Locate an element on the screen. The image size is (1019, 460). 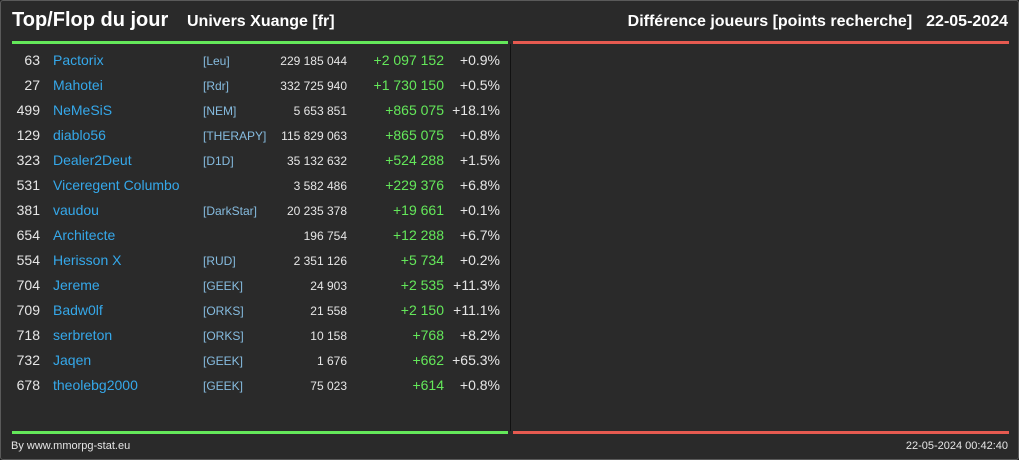
table-row: 499 NeMeSiS [NEM] 5 653 851 +865 075 +18.1% is located at coordinates (255, 111).